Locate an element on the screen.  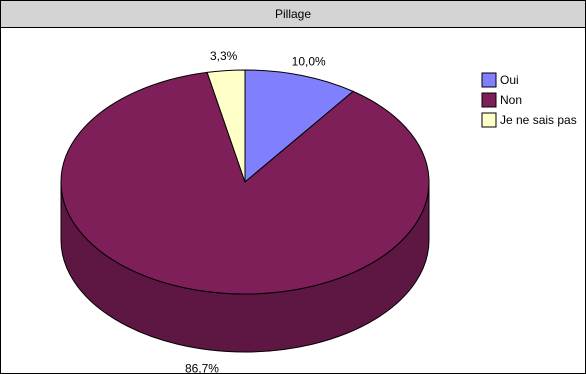
legend-label-je-ne-sais-pas: Je ne sais pas is located at coordinates (538, 120).